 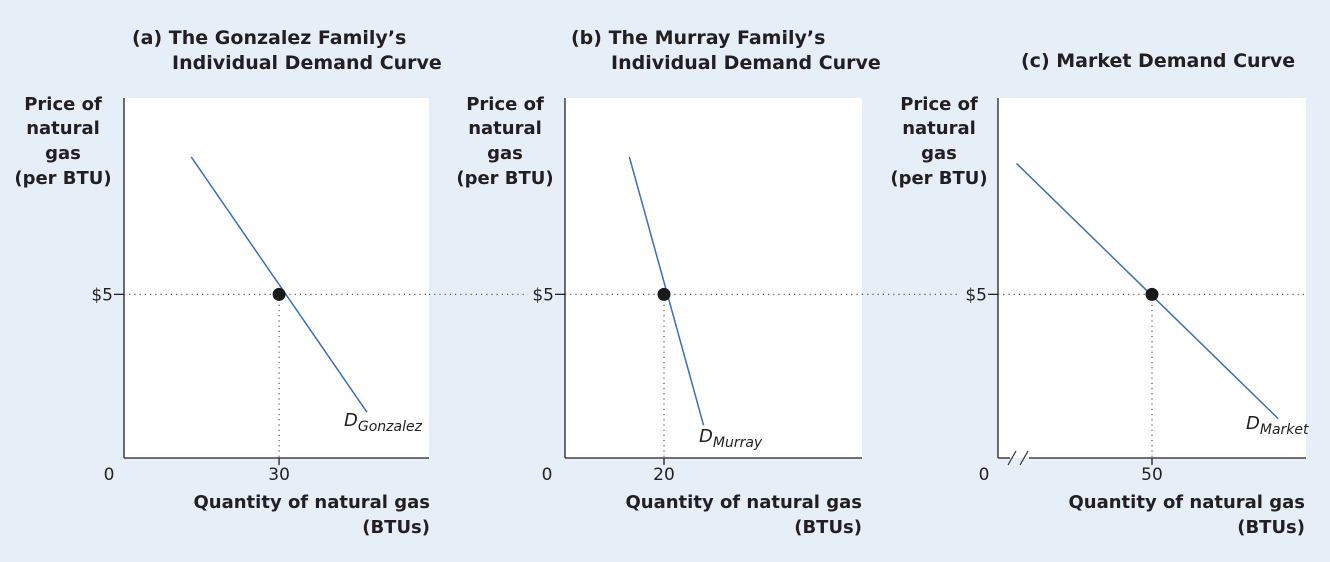 I want to click on demand-curve-line, so click(x=279, y=284).